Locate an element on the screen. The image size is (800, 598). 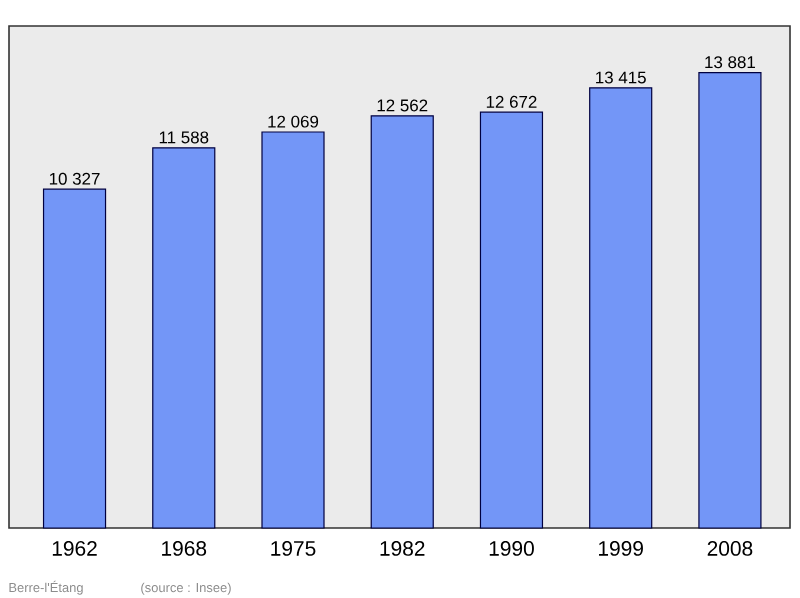
x-tick-label: 1999 is located at coordinates (621, 548).